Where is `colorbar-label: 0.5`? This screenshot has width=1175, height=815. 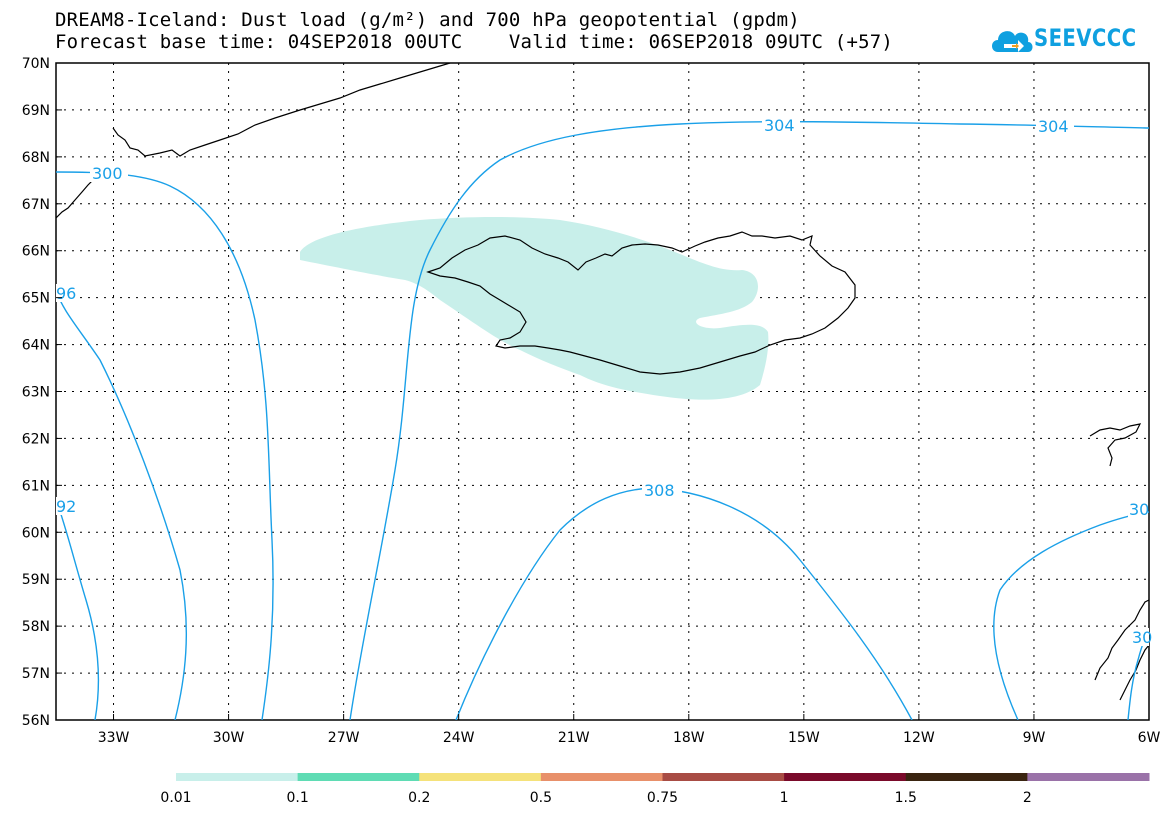 colorbar-label: 0.5 is located at coordinates (541, 798).